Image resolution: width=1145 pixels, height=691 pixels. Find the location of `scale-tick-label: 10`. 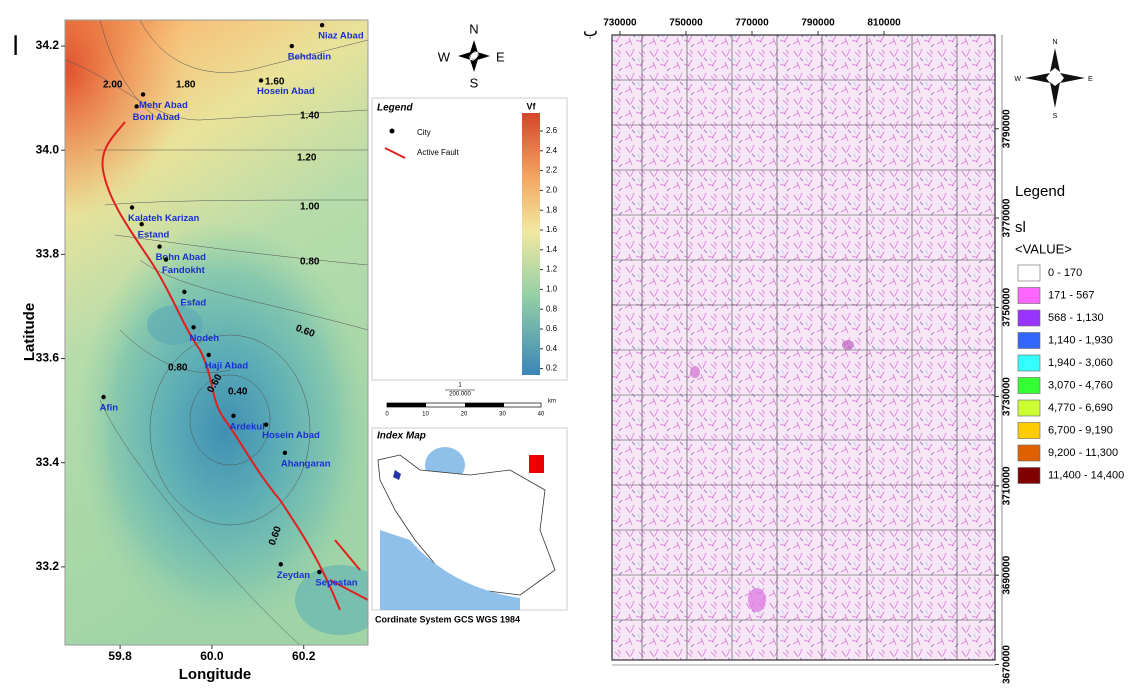

scale-tick-label: 10 is located at coordinates (425, 415).